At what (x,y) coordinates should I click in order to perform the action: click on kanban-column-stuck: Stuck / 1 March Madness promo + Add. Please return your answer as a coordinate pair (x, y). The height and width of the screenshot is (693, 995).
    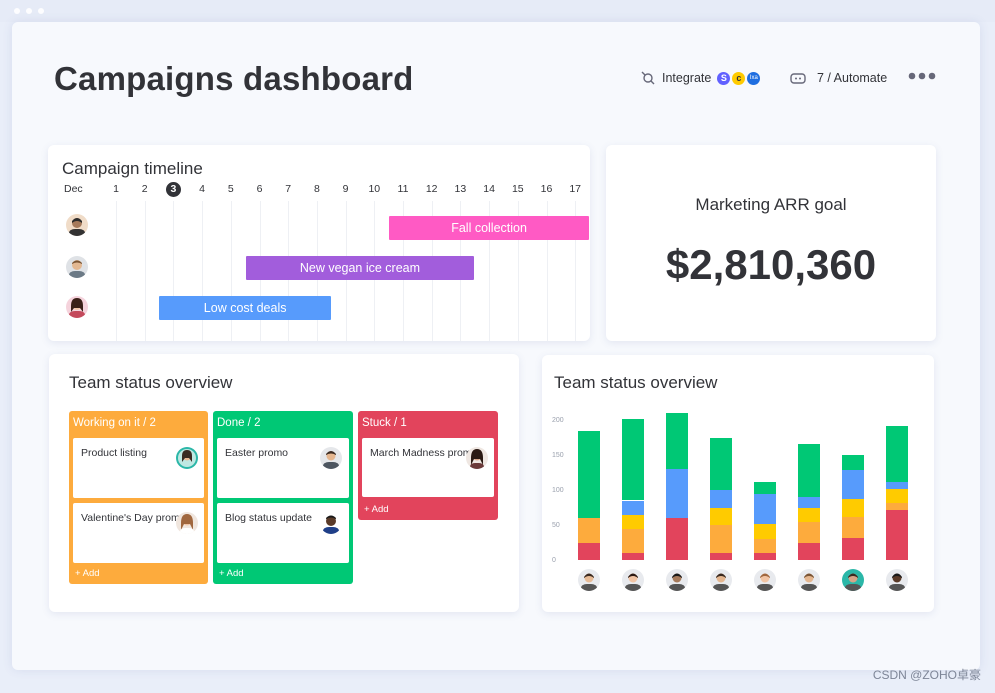
    Looking at the image, I should click on (428, 465).